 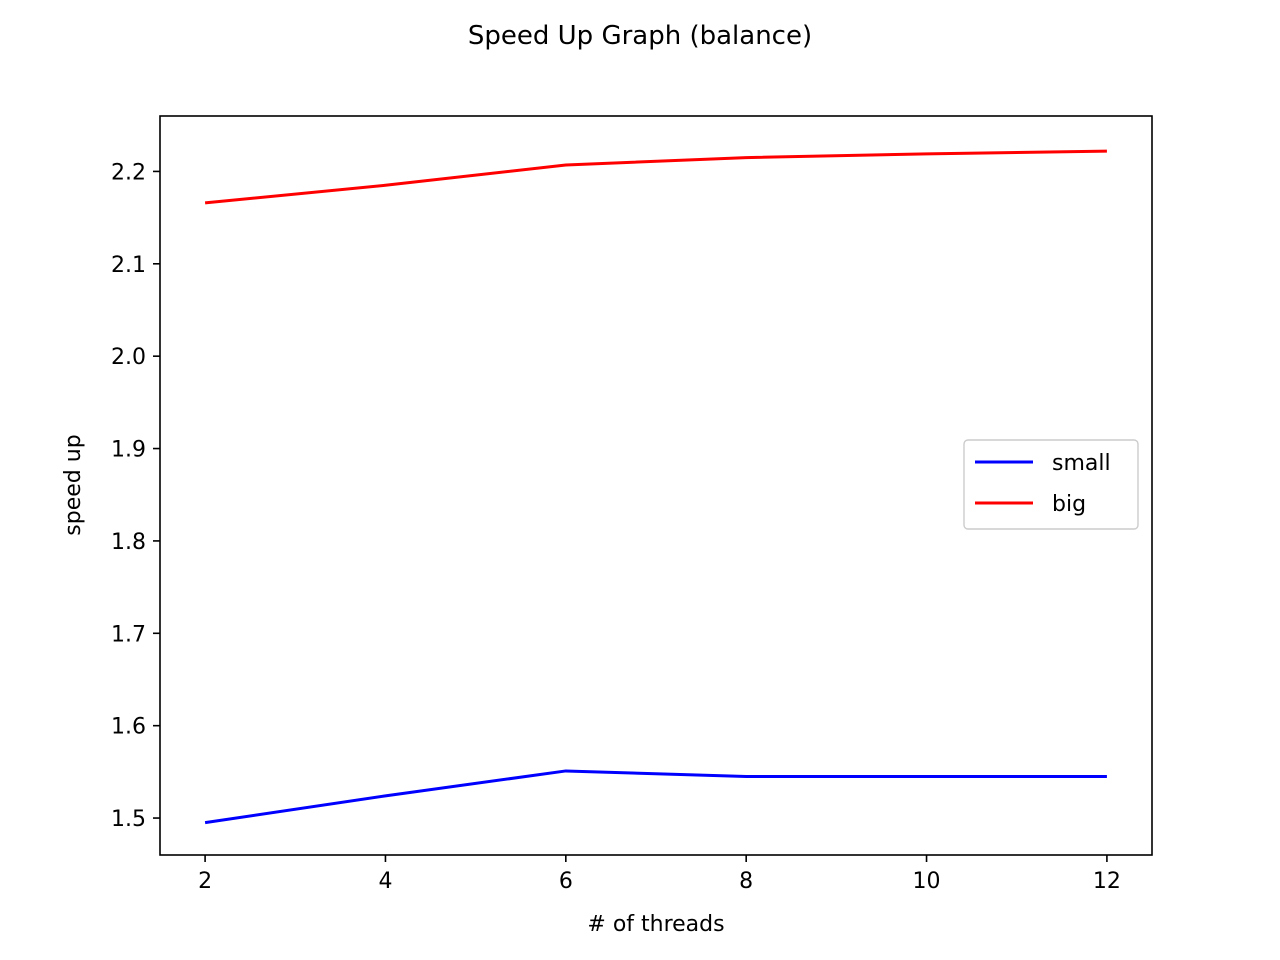 What do you see at coordinates (128, 357) in the screenshot?
I see `y-tick-label: 2.0` at bounding box center [128, 357].